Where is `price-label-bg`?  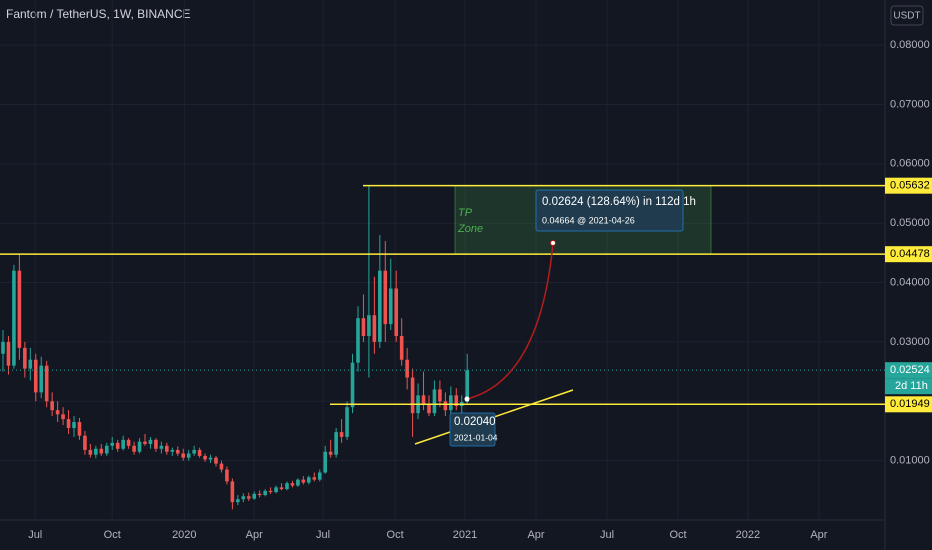
price-label-bg is located at coordinates (908, 370).